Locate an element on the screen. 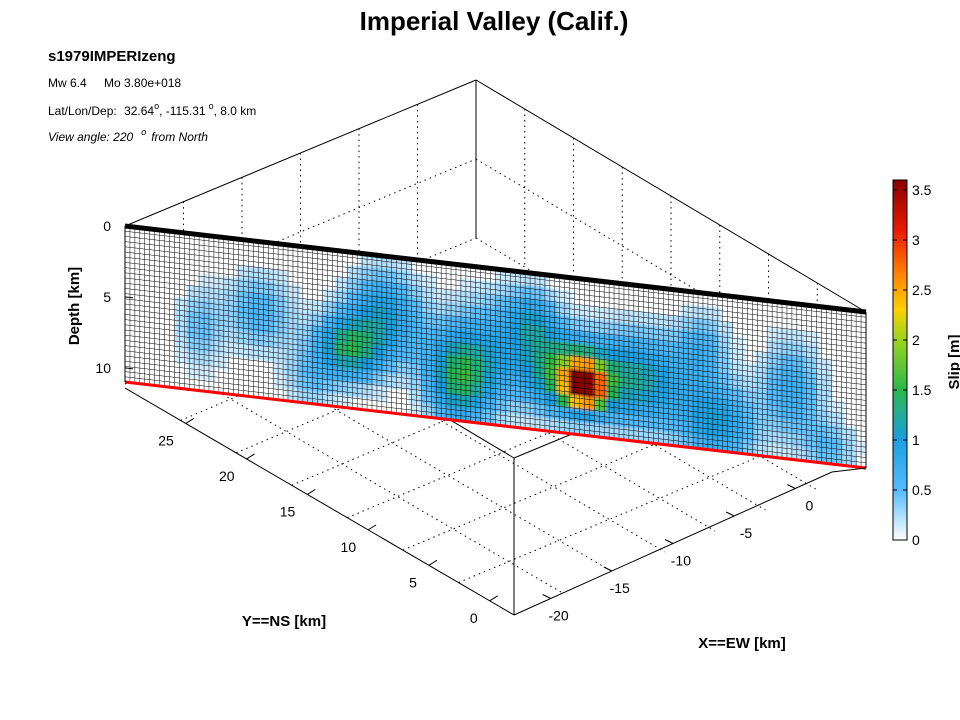 The height and width of the screenshot is (720, 960). y-tick-label: 15 is located at coordinates (288, 511).